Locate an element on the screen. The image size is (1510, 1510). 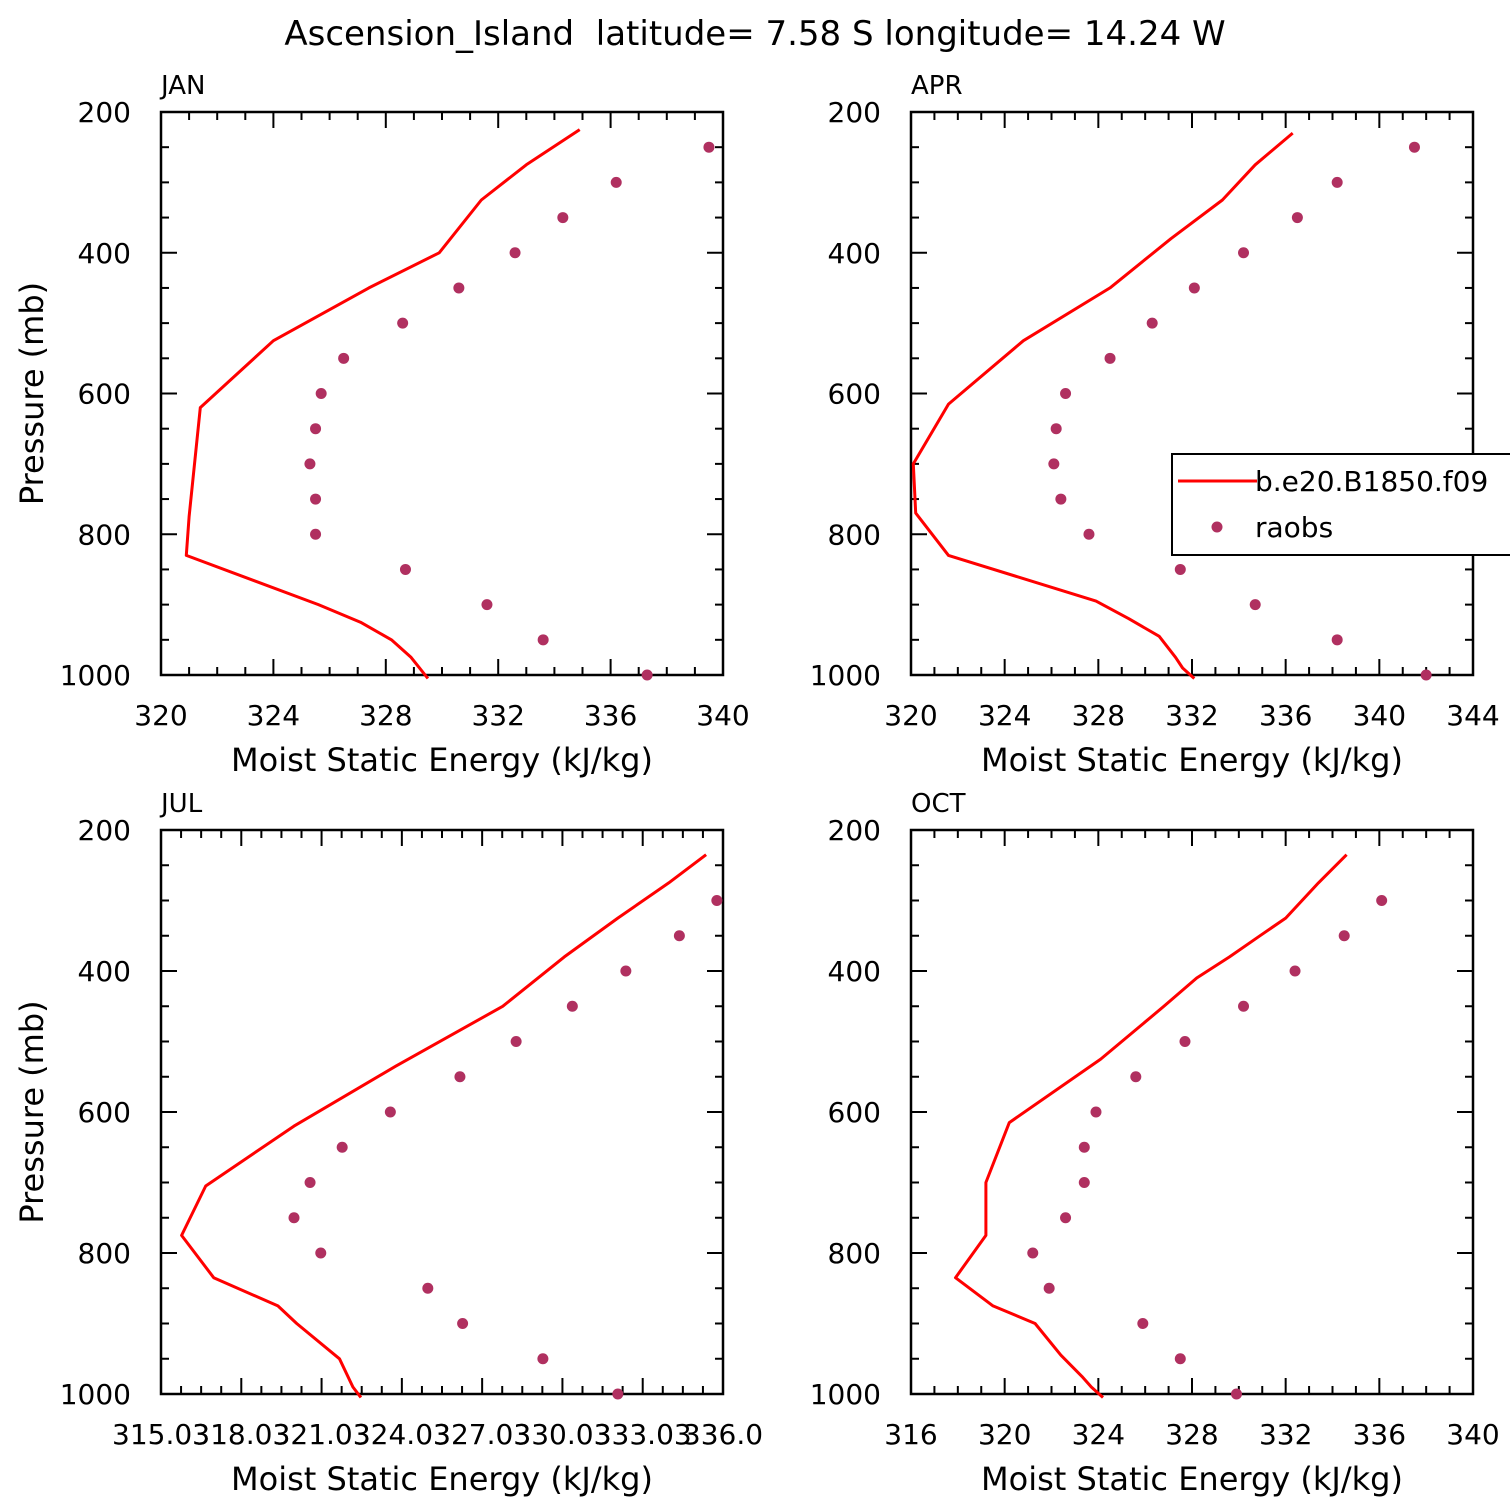
y-axis-label: Pressure (mb) is located at coordinates (32, 393).